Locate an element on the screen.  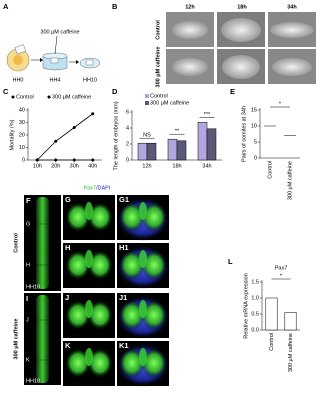
stain-label: Pax7 is located at coordinates (89, 188).